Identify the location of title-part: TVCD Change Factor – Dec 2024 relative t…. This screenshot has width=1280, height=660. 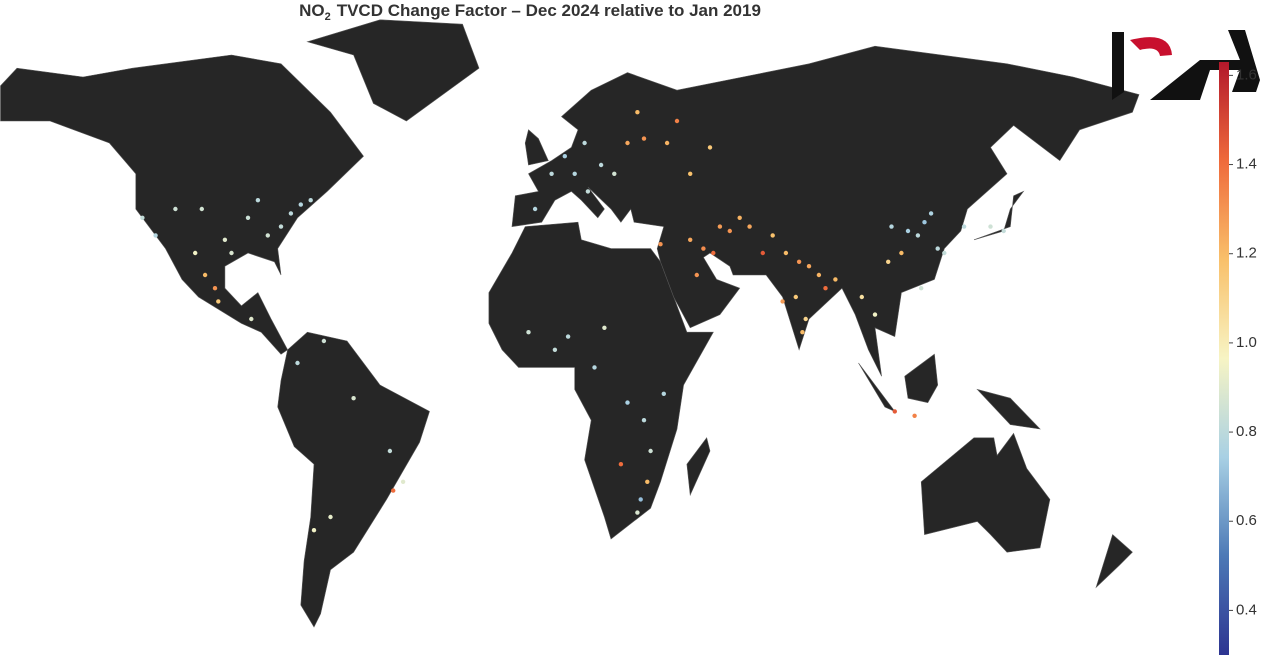
(549, 10).